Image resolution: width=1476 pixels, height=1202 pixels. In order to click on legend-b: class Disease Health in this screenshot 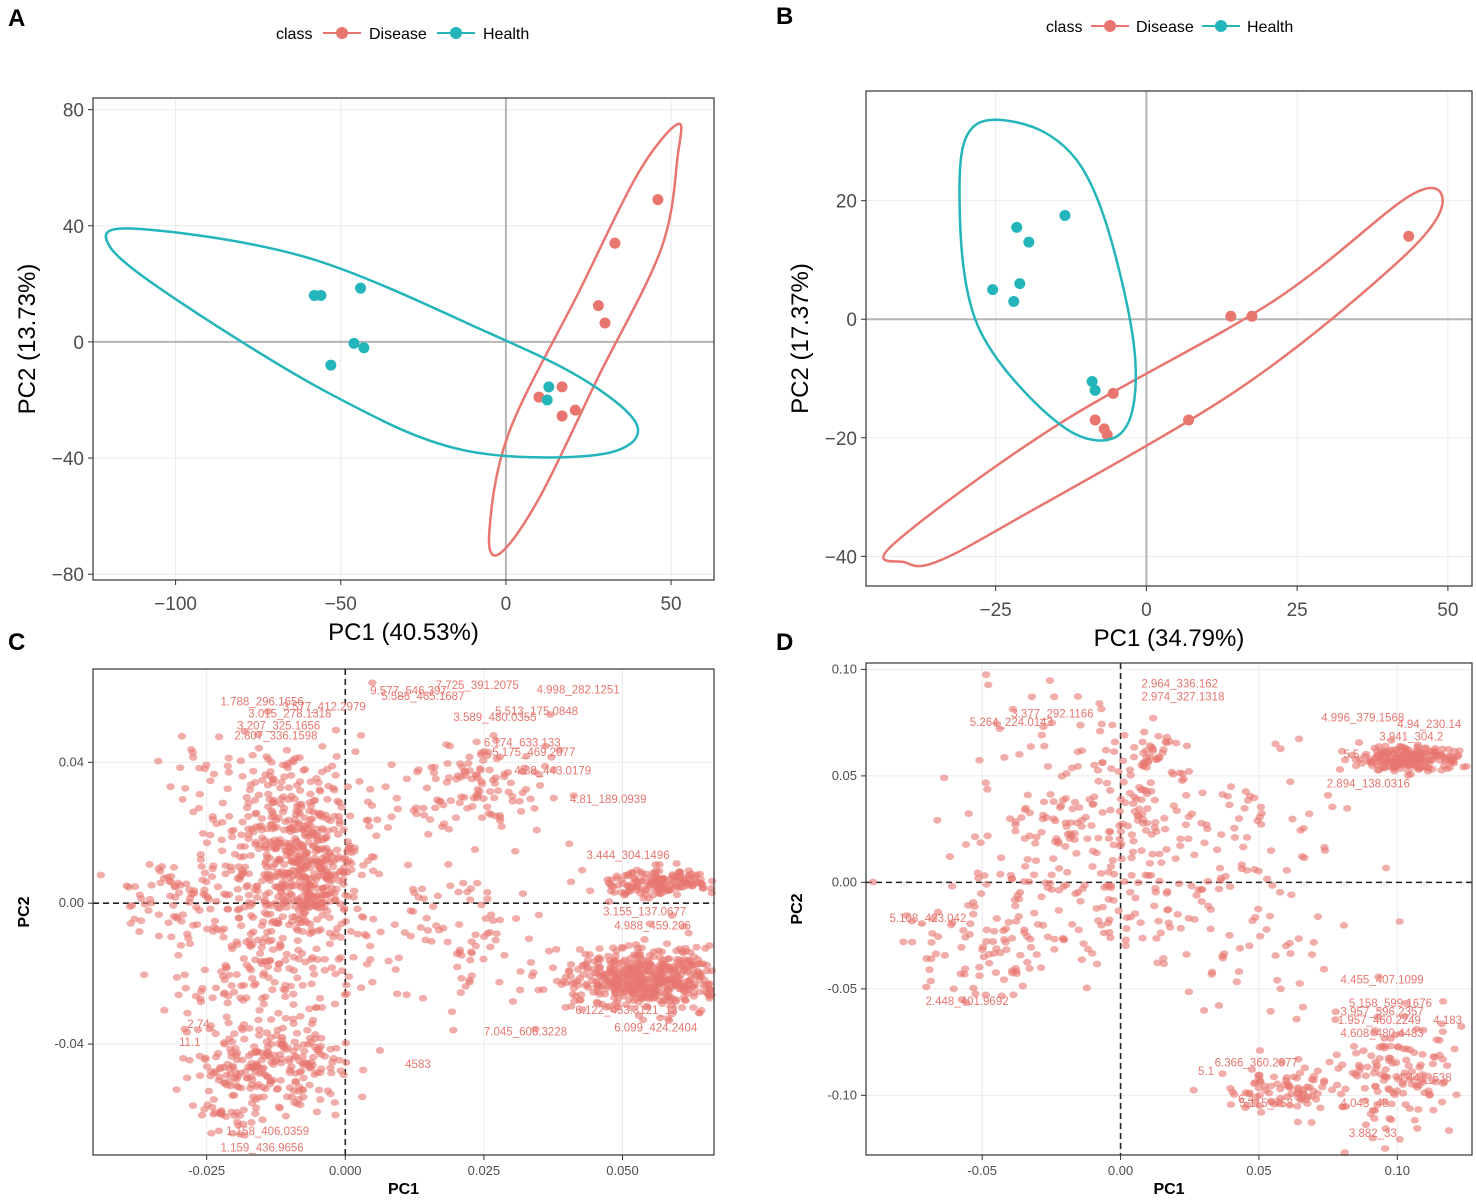, I will do `click(1169, 27)`.